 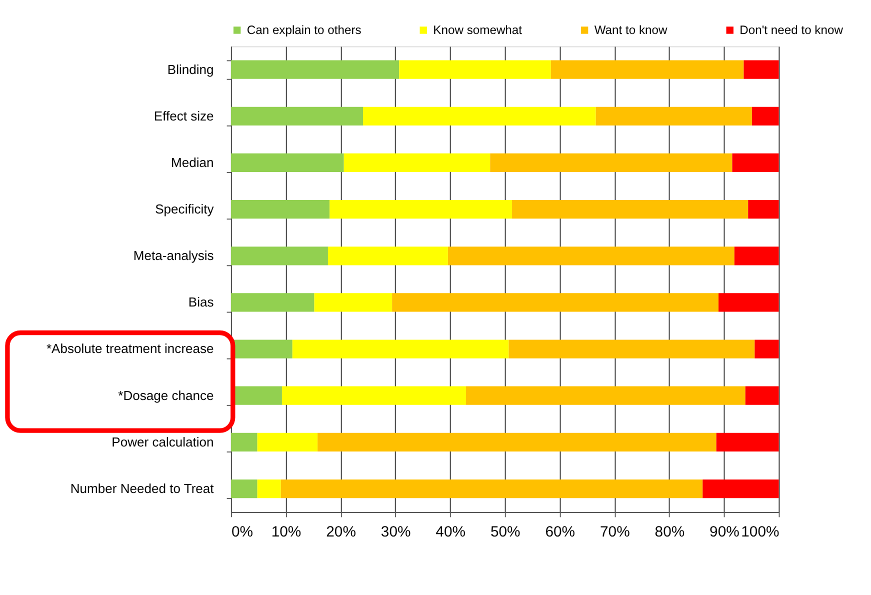 I want to click on x-tick-label: 50%, so click(x=505, y=532).